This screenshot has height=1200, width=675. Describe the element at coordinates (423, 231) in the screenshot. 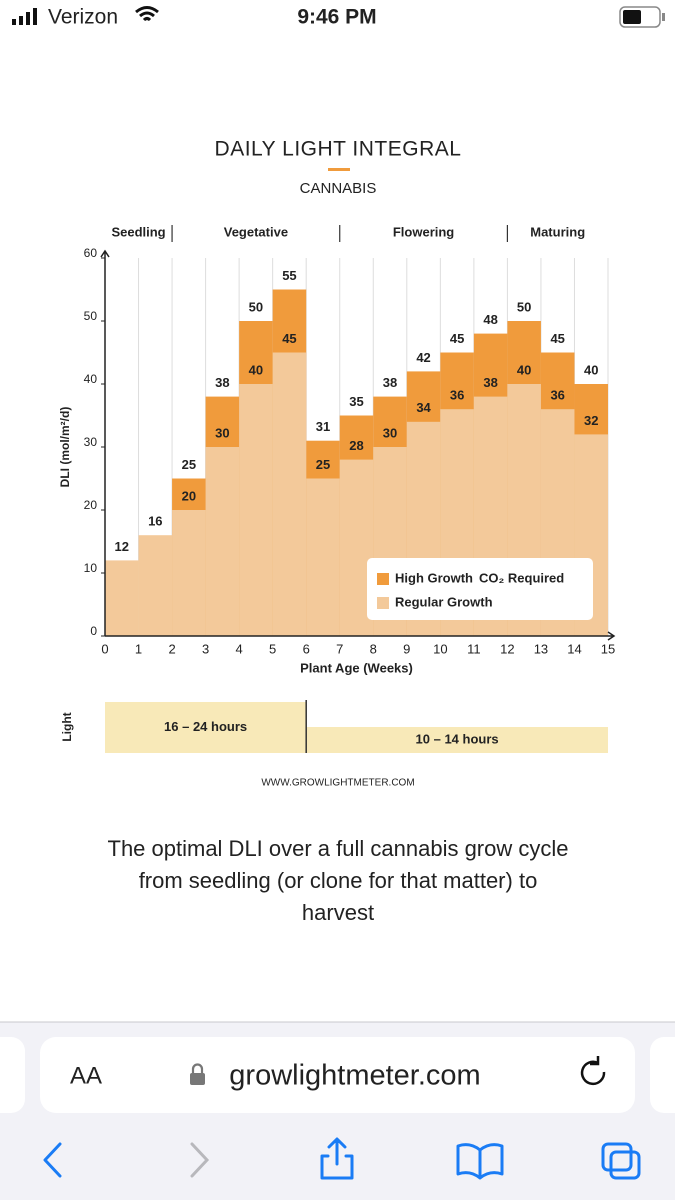

I see `stage-label: Flowering` at that location.